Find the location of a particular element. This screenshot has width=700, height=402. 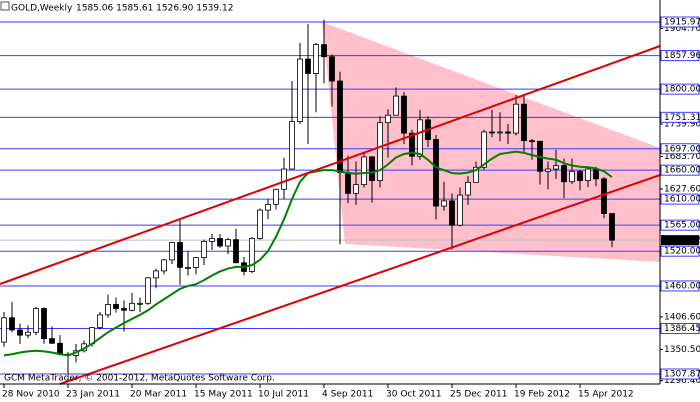

current-price-label: 1539.12 is located at coordinates (682, 241).